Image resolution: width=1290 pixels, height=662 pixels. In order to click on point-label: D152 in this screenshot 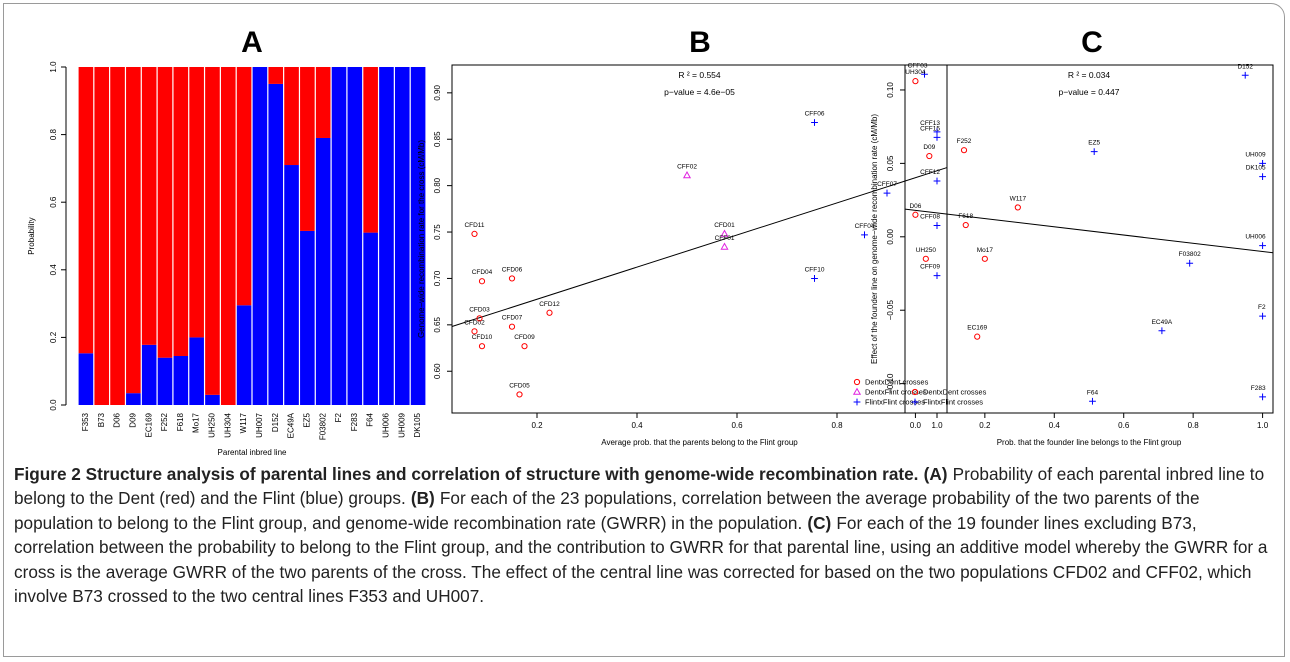, I will do `click(1245, 66)`.